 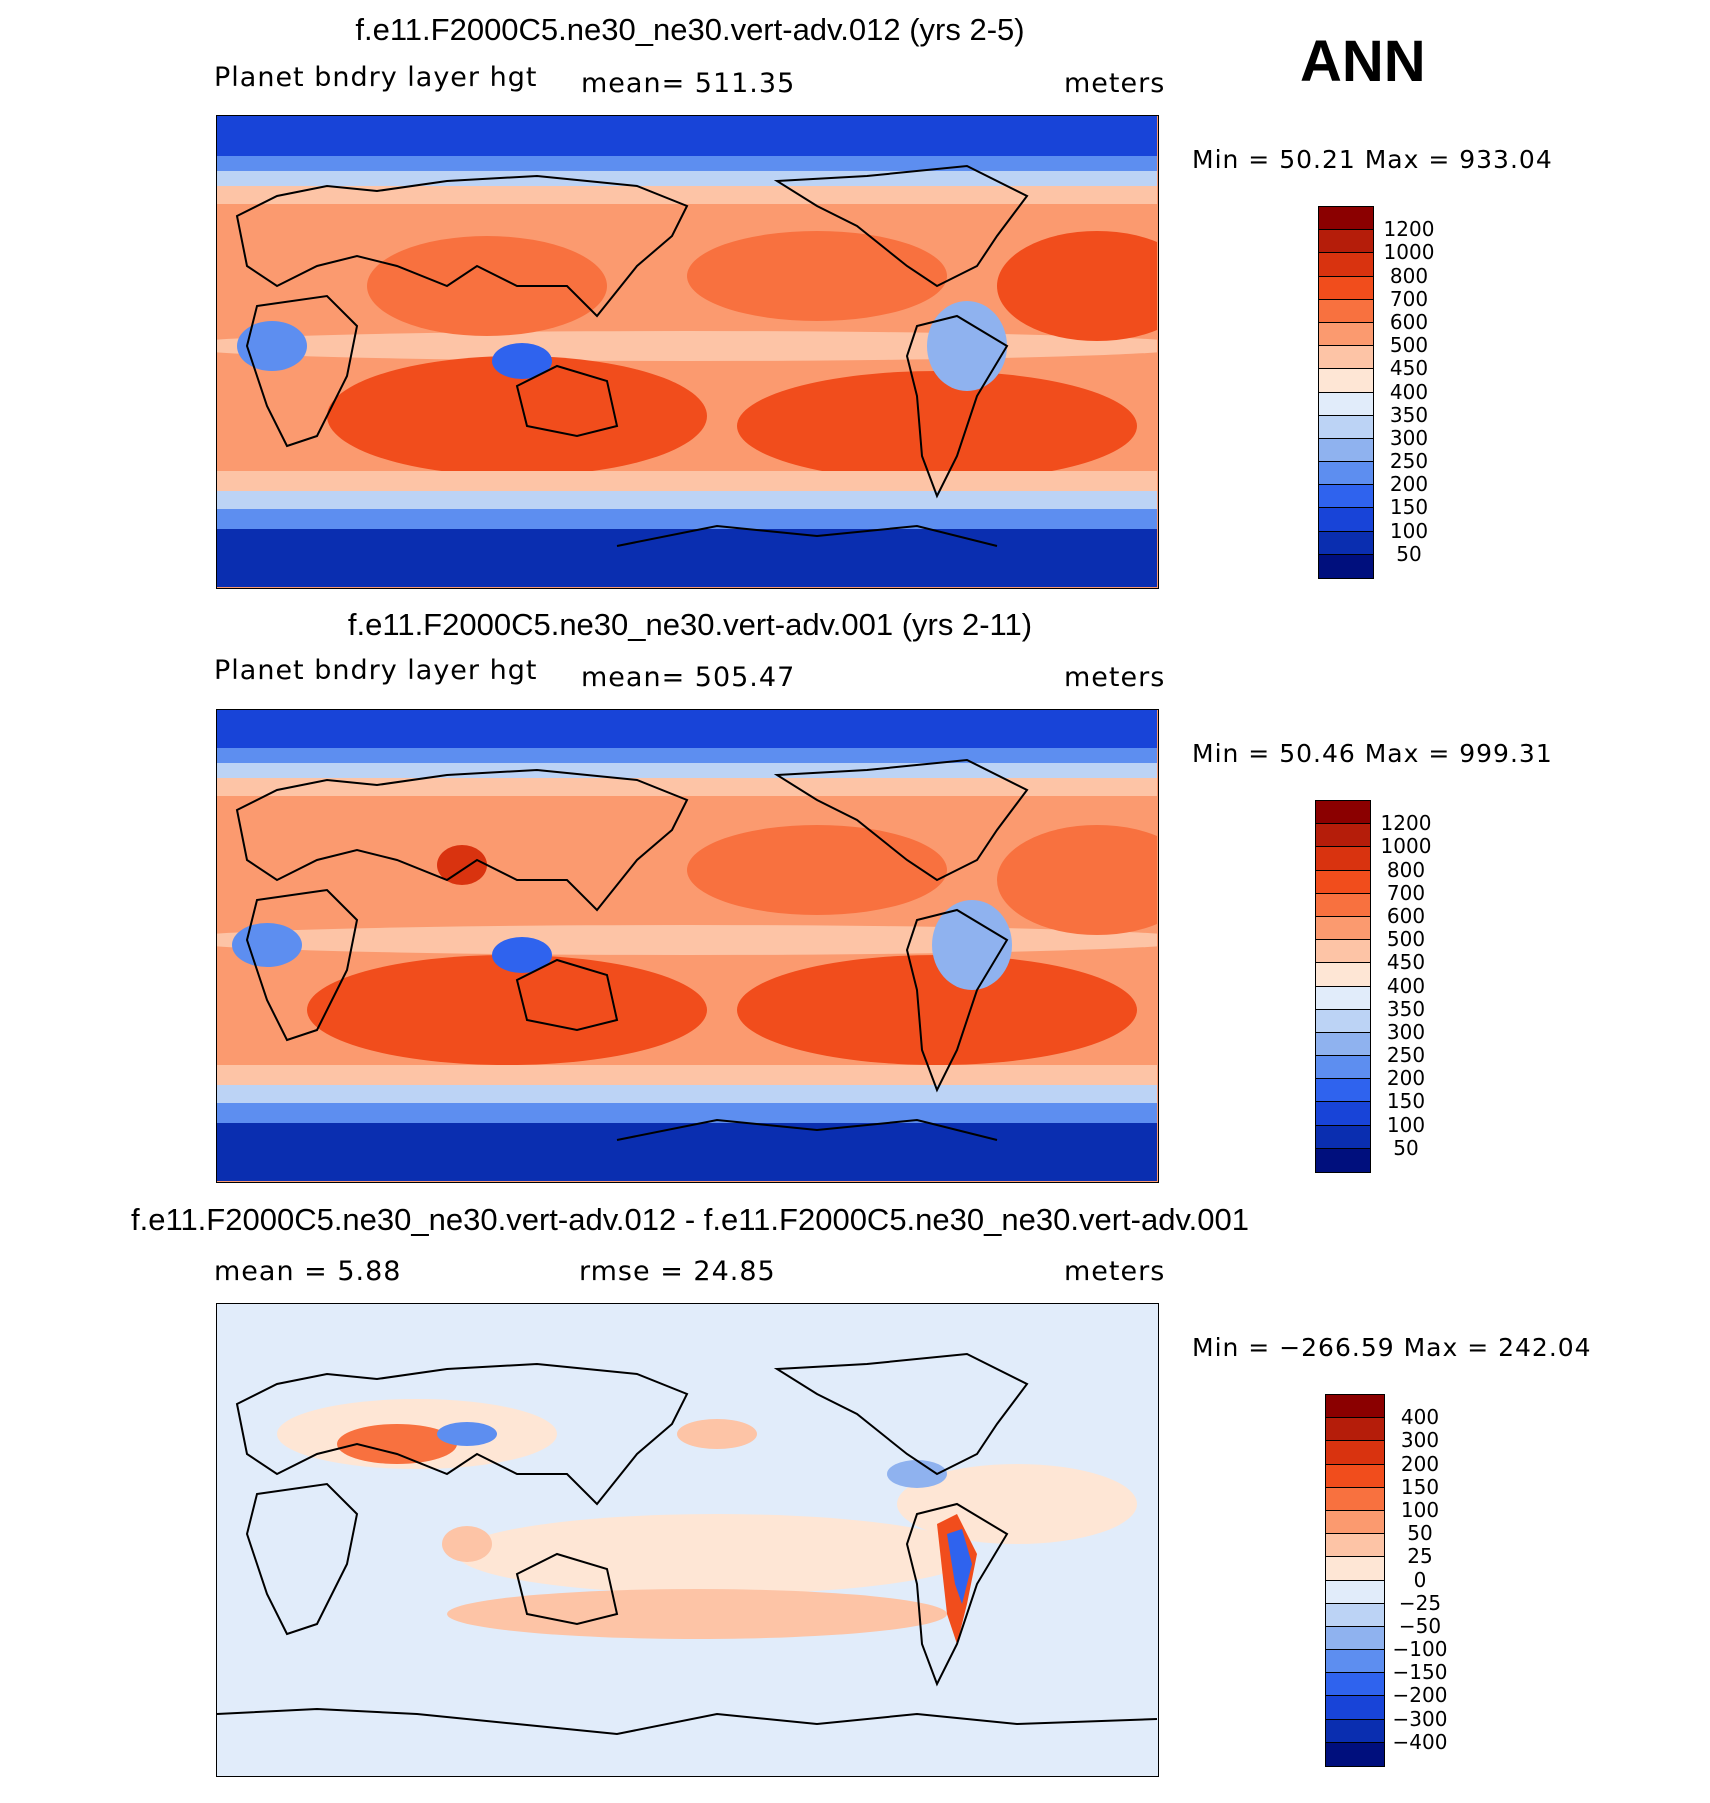 I want to click on colorbar-tick-label: 25, so click(x=1420, y=1556).